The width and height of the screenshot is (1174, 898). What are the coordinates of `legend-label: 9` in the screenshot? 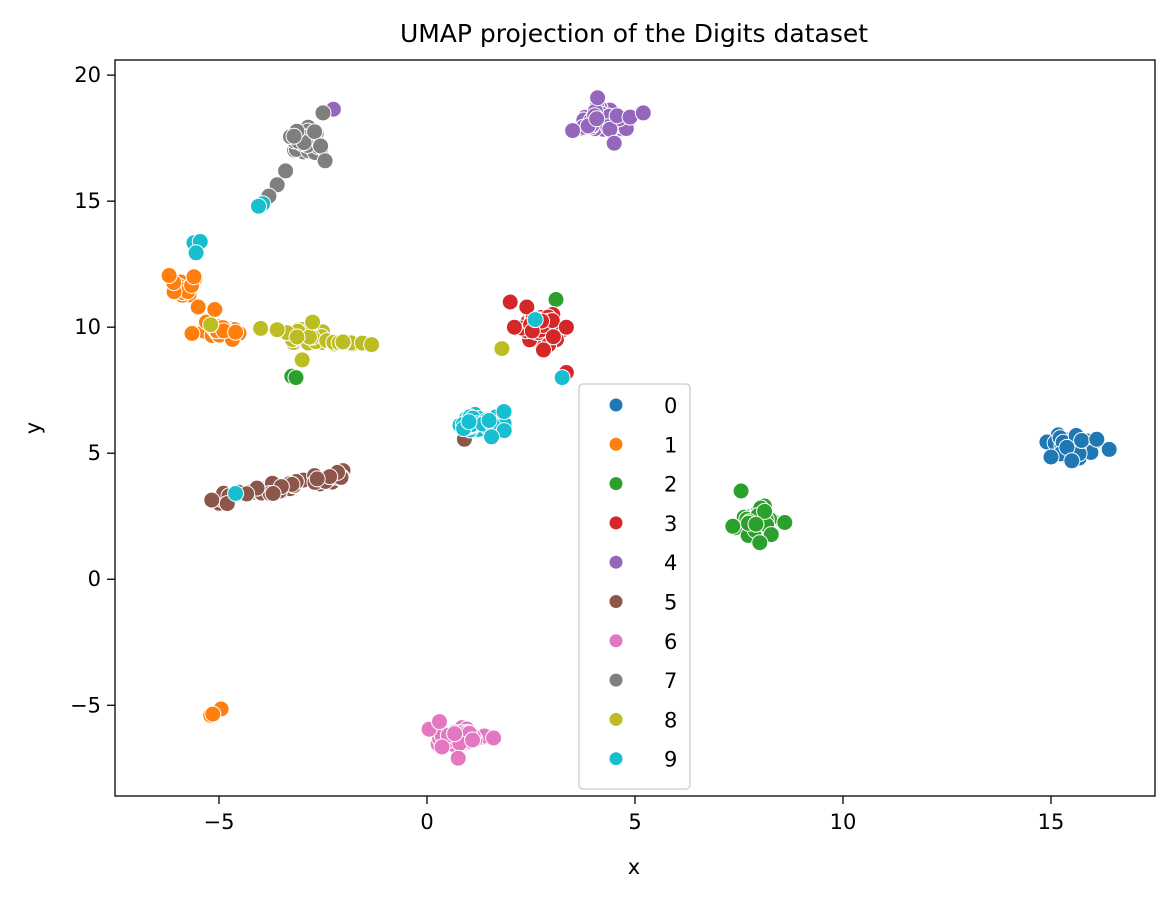 It's located at (670, 760).